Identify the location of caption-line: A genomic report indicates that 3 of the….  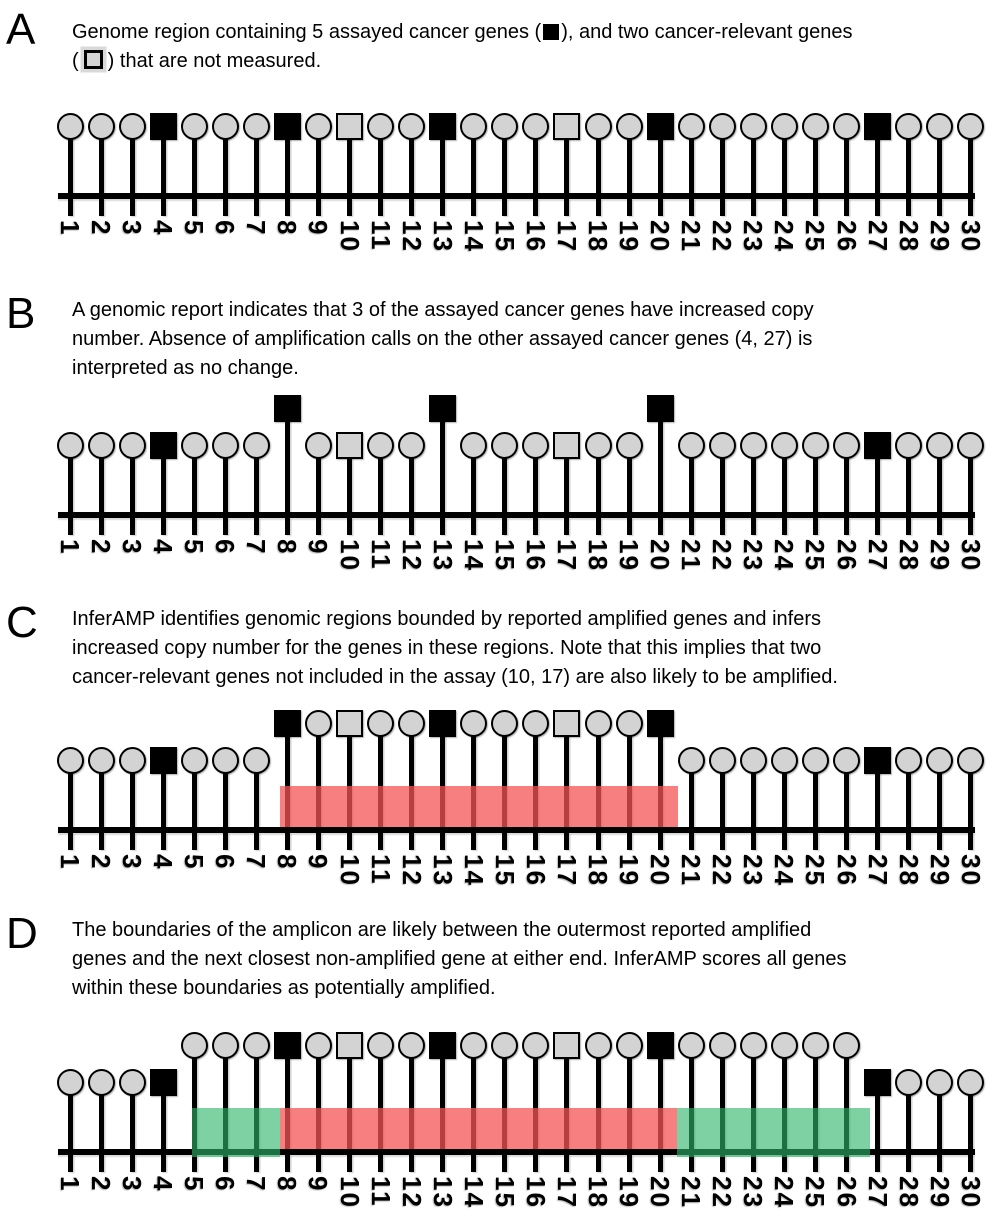
(533, 310).